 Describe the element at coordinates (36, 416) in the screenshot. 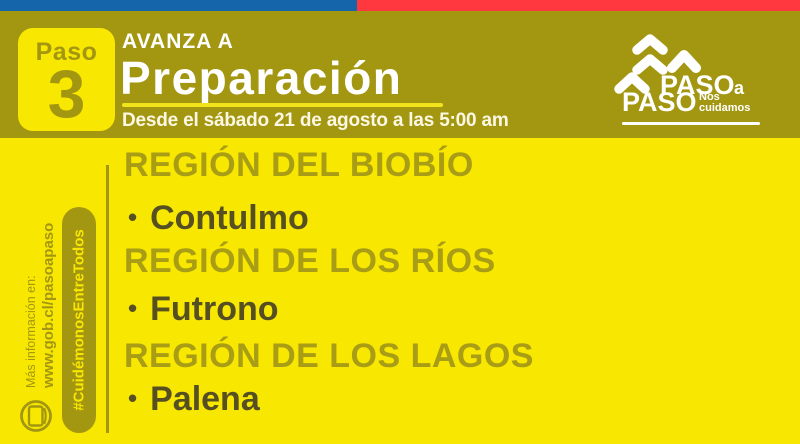

I see `device-icon` at that location.